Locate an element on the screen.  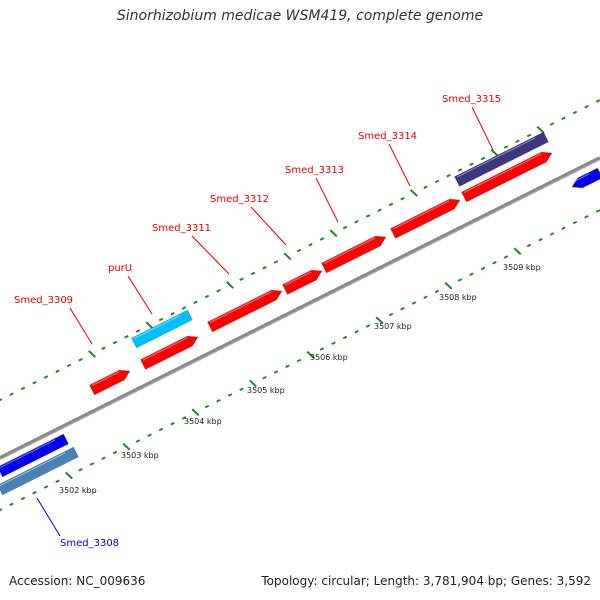
gene-label-smed-3309: Smed_3309 is located at coordinates (43, 300).